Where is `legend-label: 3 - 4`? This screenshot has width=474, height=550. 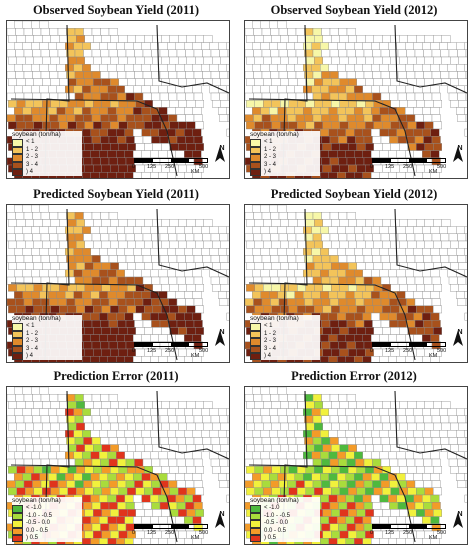
legend-label: 3 - 4 is located at coordinates (270, 348).